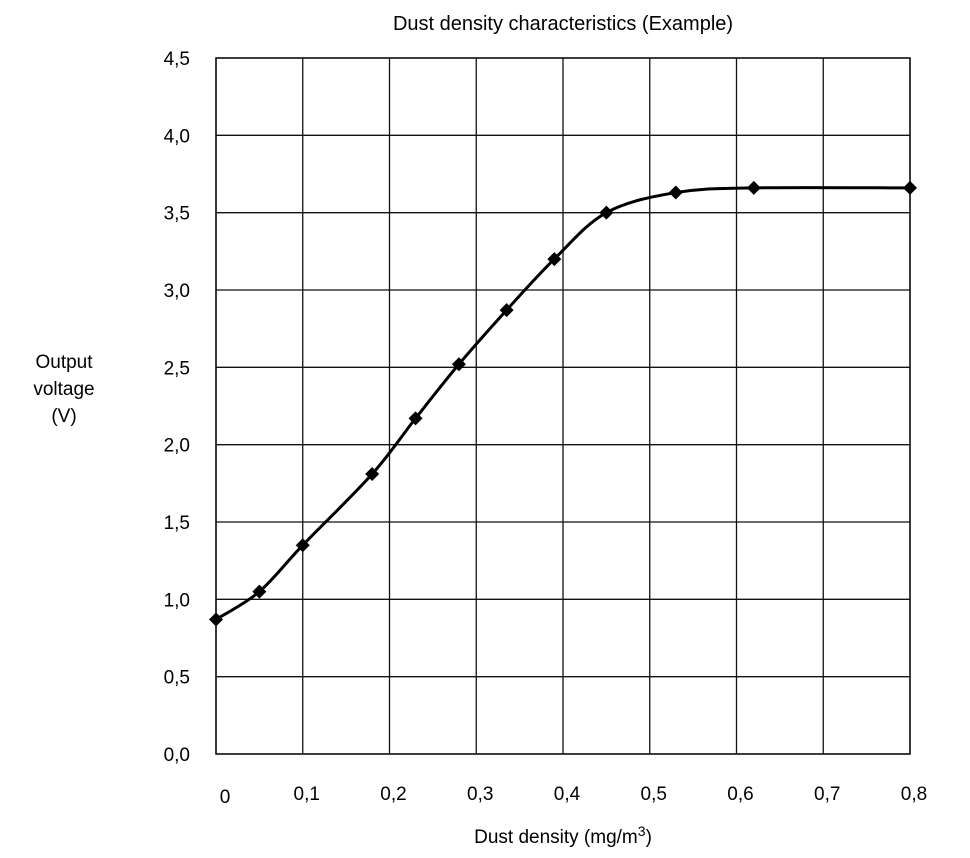 Image resolution: width=970 pixels, height=858 pixels. What do you see at coordinates (177, 59) in the screenshot?
I see `y-tick-label: 4,5` at bounding box center [177, 59].